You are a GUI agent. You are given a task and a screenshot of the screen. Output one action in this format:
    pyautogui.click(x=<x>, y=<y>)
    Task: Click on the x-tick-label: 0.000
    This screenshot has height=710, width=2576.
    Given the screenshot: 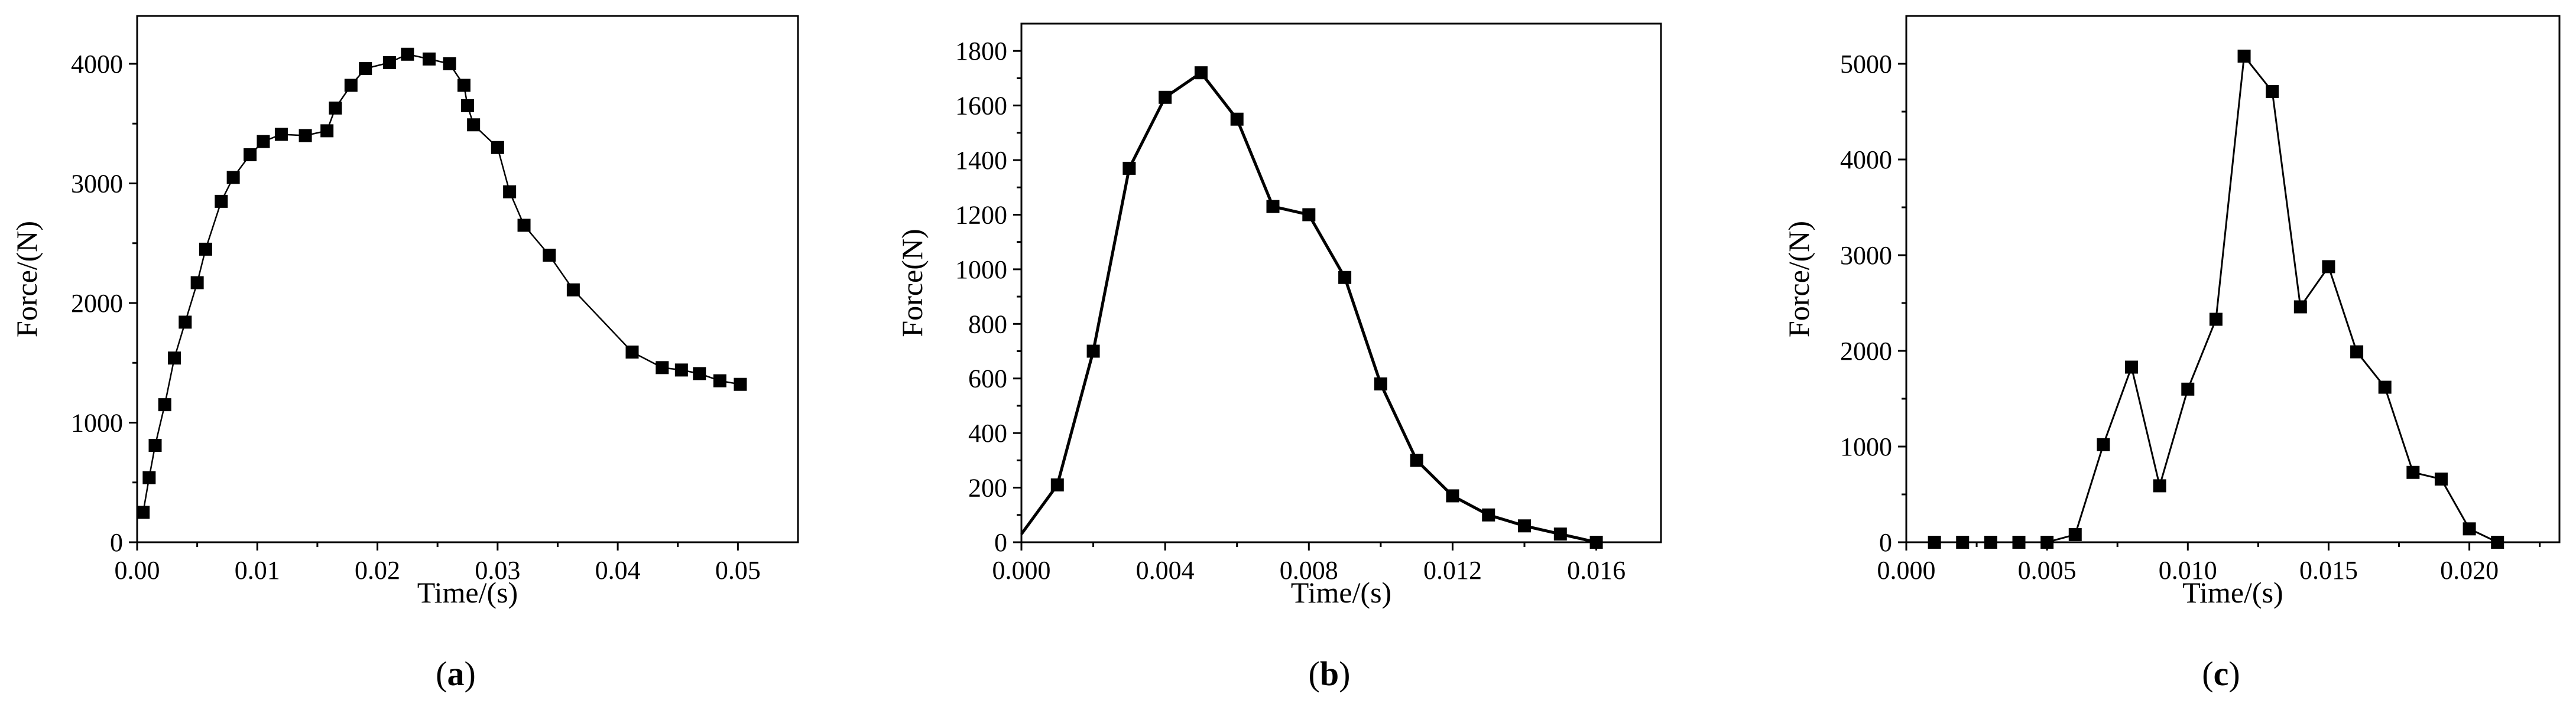 What is the action you would take?
    pyautogui.click(x=1021, y=570)
    